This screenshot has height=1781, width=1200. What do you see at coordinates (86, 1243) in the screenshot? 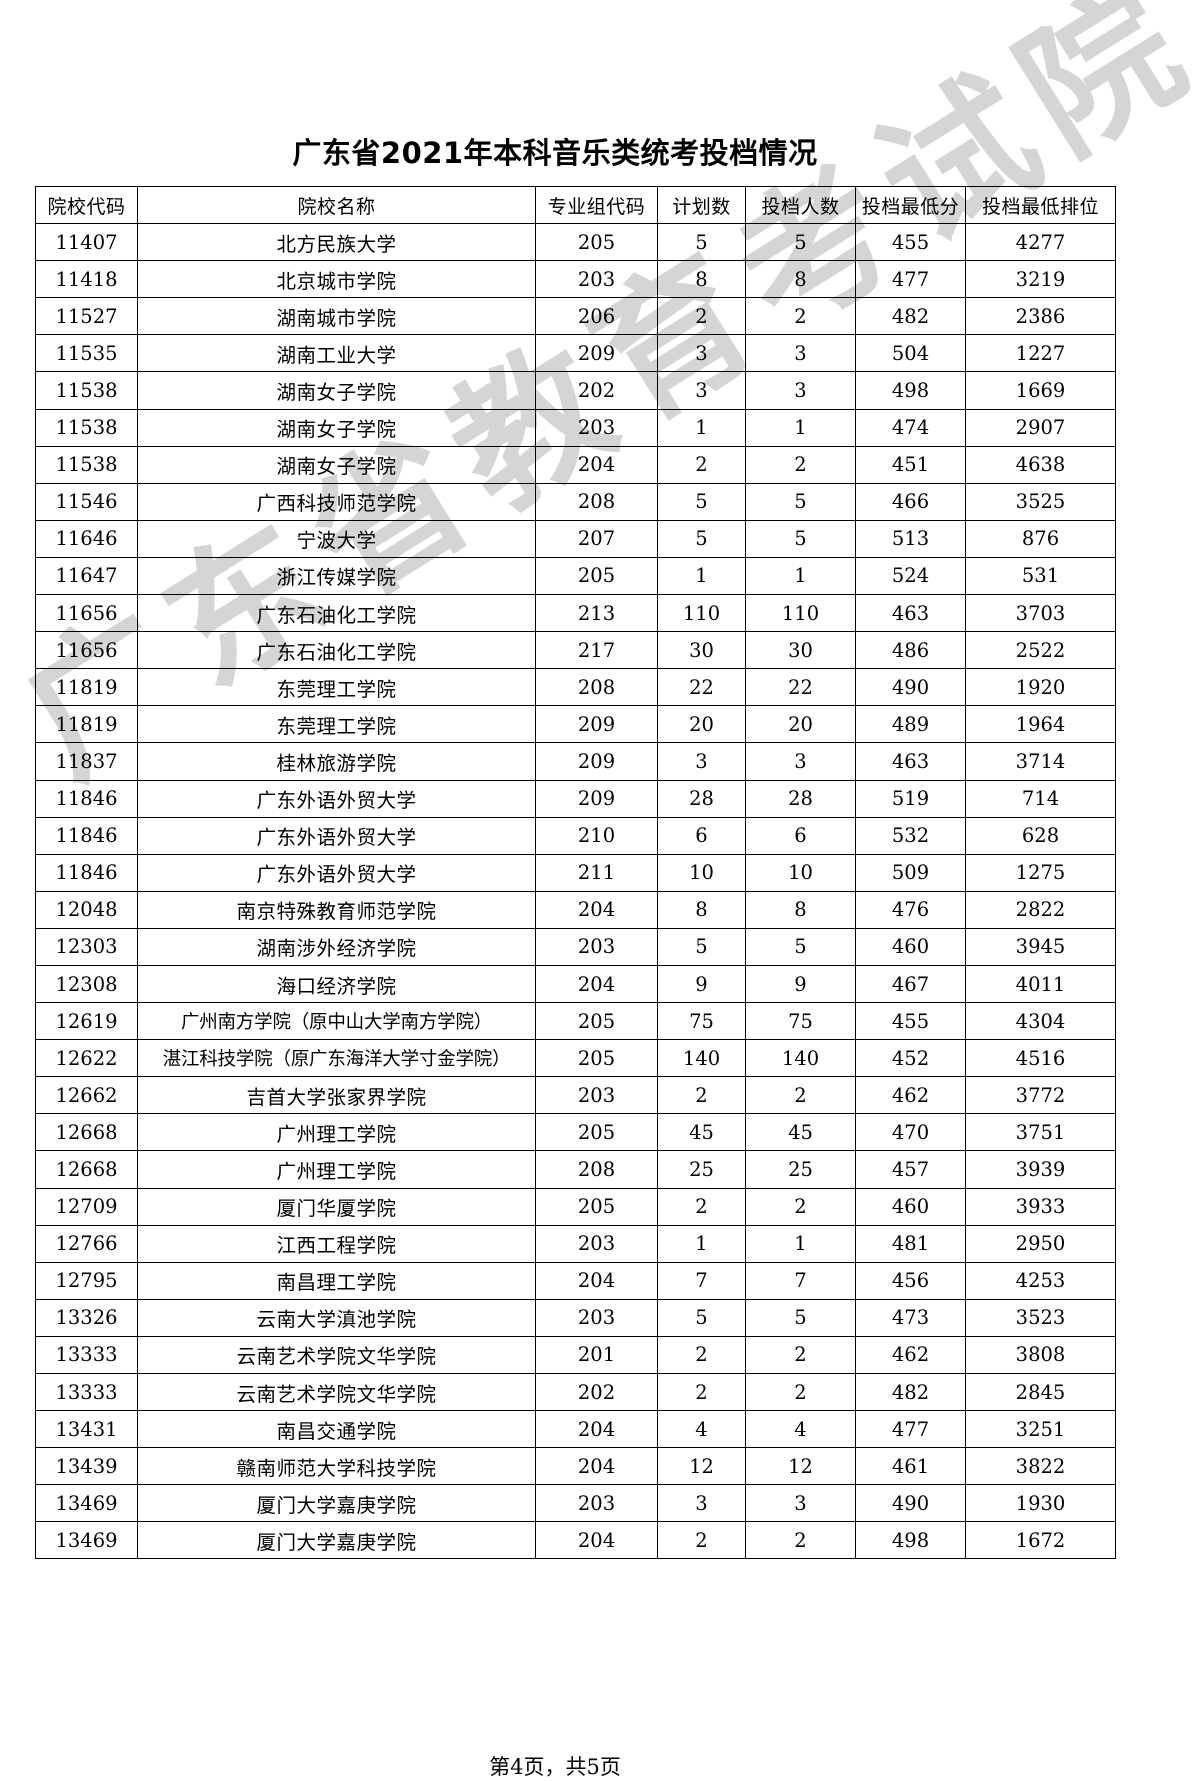
I see `cell-school-code: 12766` at bounding box center [86, 1243].